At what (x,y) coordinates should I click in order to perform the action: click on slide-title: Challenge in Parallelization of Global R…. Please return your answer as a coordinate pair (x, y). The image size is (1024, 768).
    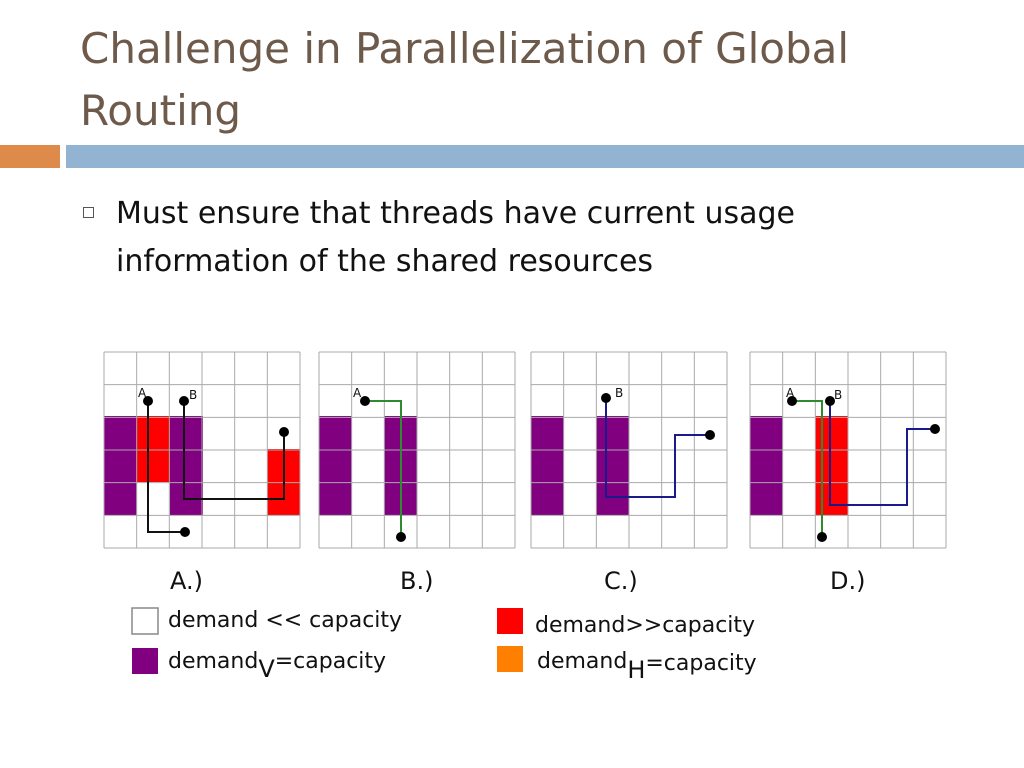
    Looking at the image, I should click on (530, 80).